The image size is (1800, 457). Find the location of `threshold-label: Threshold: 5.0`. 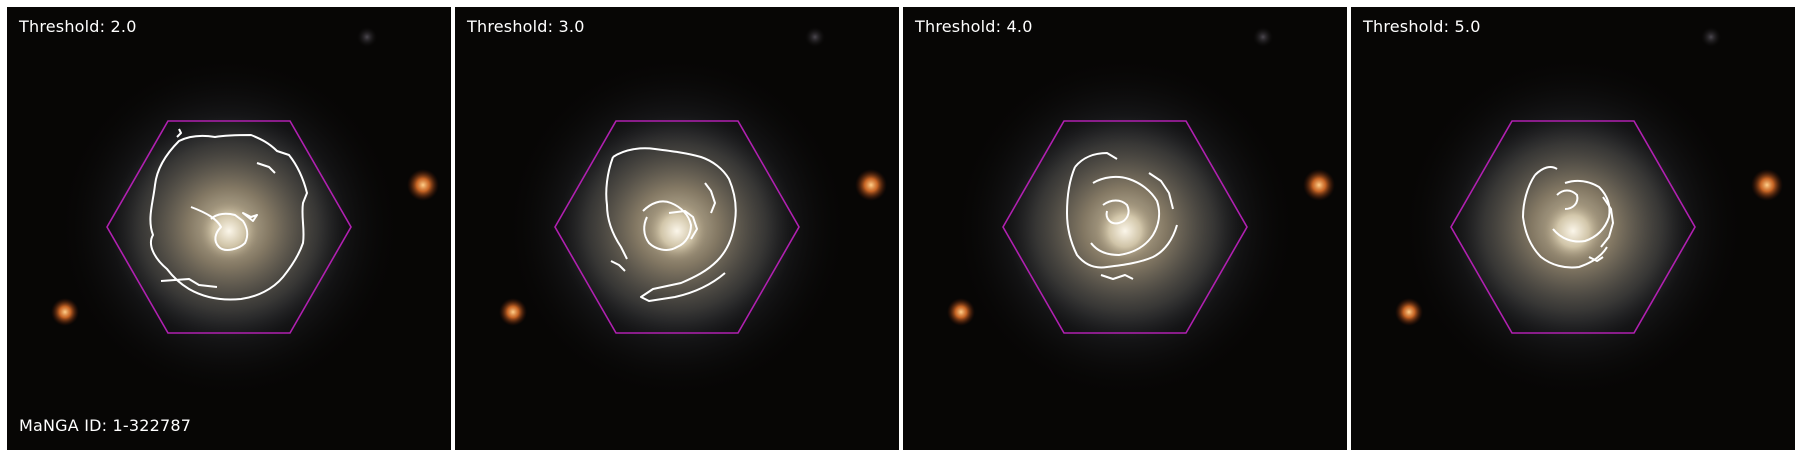

threshold-label: Threshold: 5.0 is located at coordinates (1422, 26).